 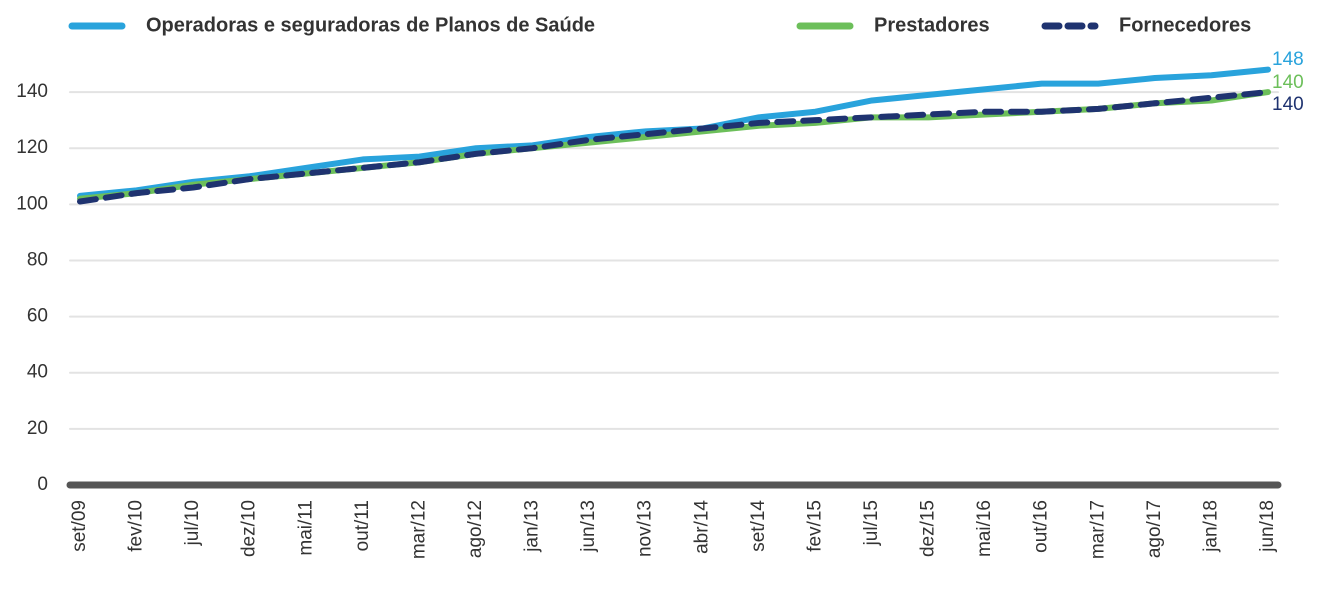 What do you see at coordinates (1185, 25) in the screenshot?
I see `legend-label: Fornecedores` at bounding box center [1185, 25].